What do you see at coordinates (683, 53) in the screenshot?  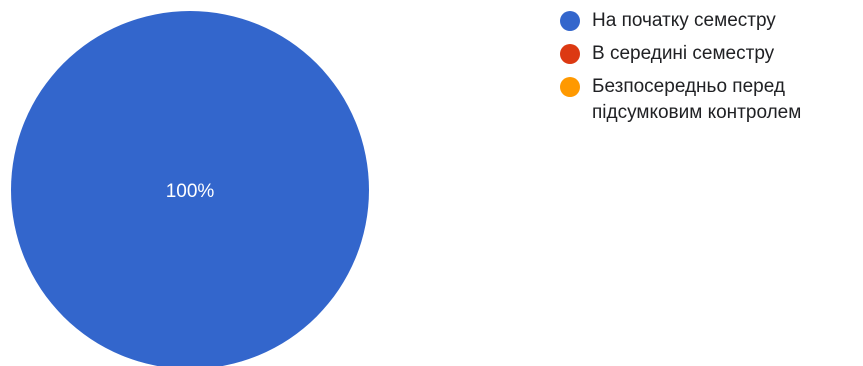 I see `legend-label: В середині семестру` at bounding box center [683, 53].